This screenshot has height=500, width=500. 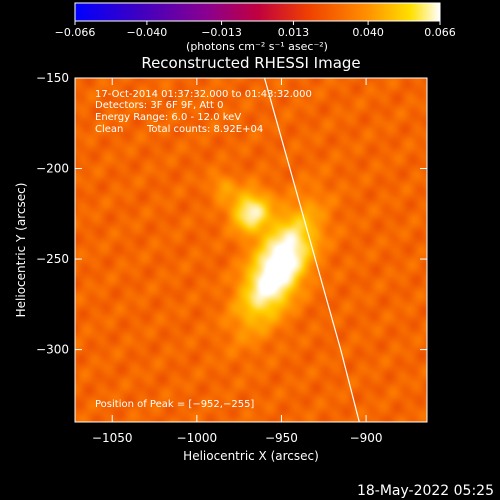 I want to click on x-axis-label: Heliocentric X (arcsec), so click(x=251, y=456).